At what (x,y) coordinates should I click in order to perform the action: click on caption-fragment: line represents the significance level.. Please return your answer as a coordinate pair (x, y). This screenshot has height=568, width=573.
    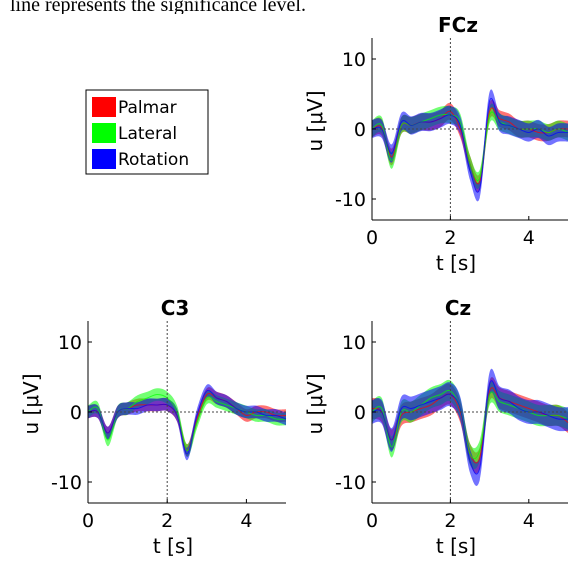
    Looking at the image, I should click on (158, 7).